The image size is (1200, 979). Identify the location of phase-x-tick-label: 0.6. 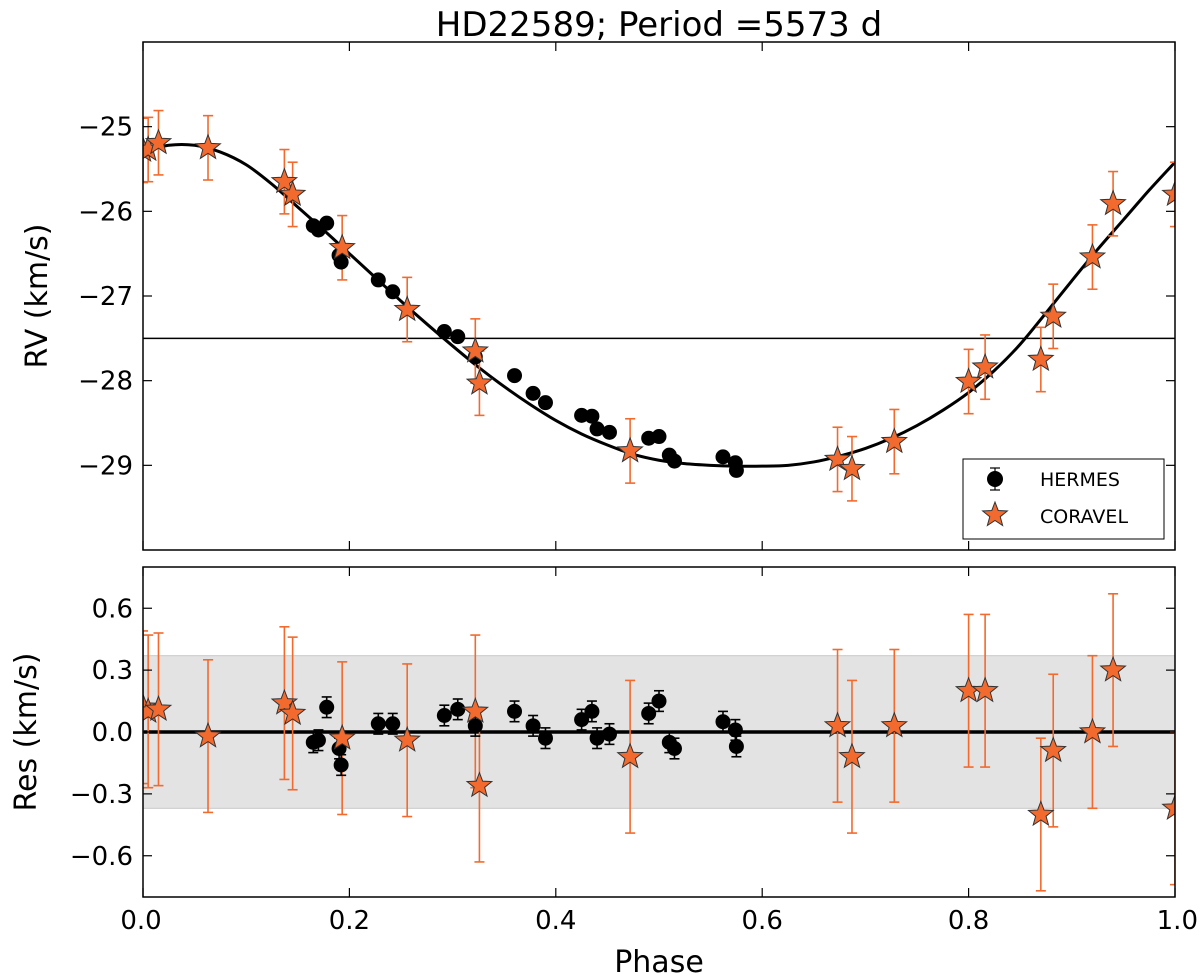
(762, 921).